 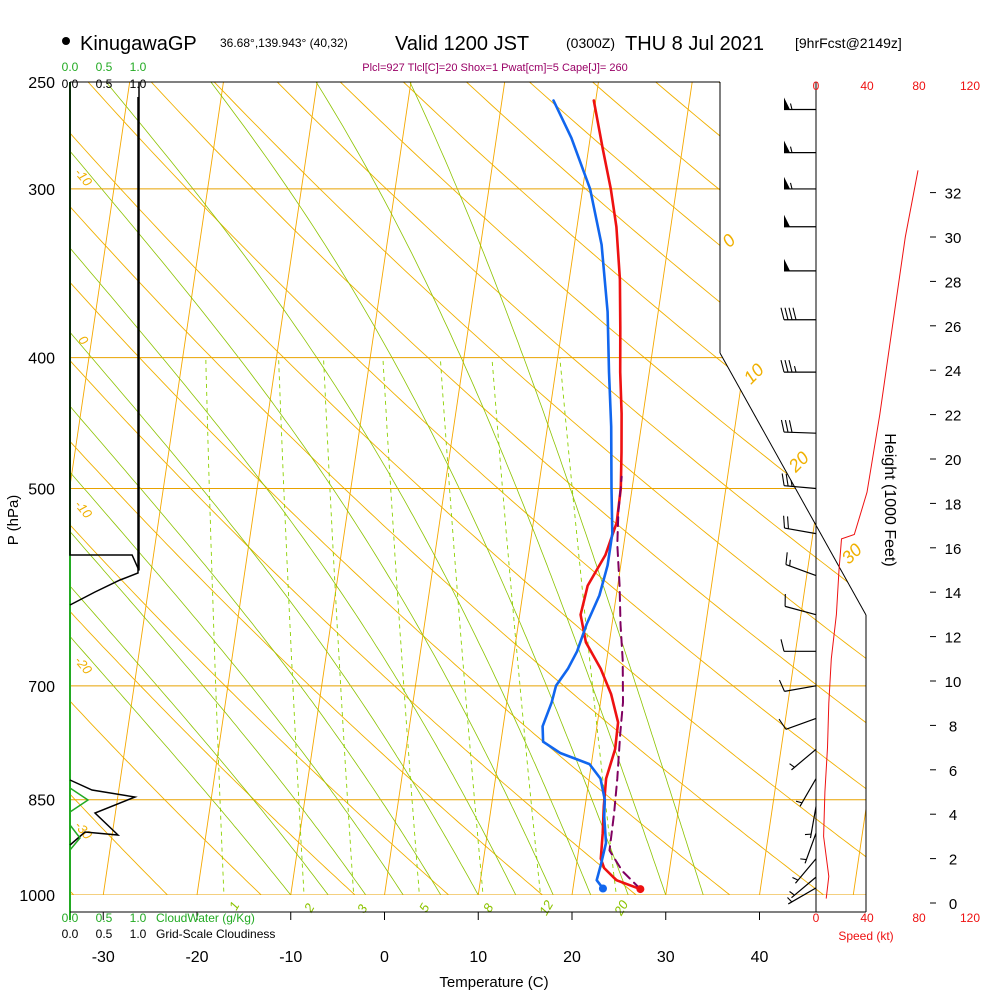 What do you see at coordinates (384, 957) in the screenshot?
I see `x-tick-label: 0` at bounding box center [384, 957].